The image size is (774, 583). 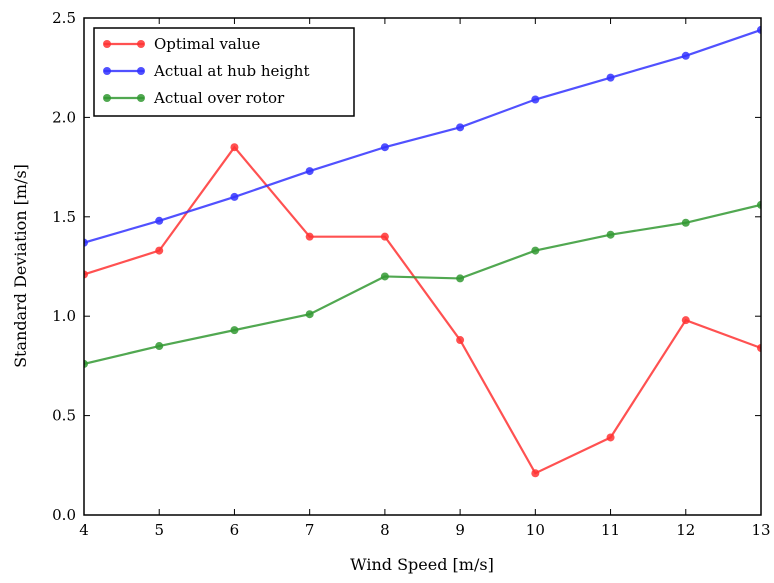 What do you see at coordinates (207, 44) in the screenshot?
I see `legend-label-1: Optimal value` at bounding box center [207, 44].